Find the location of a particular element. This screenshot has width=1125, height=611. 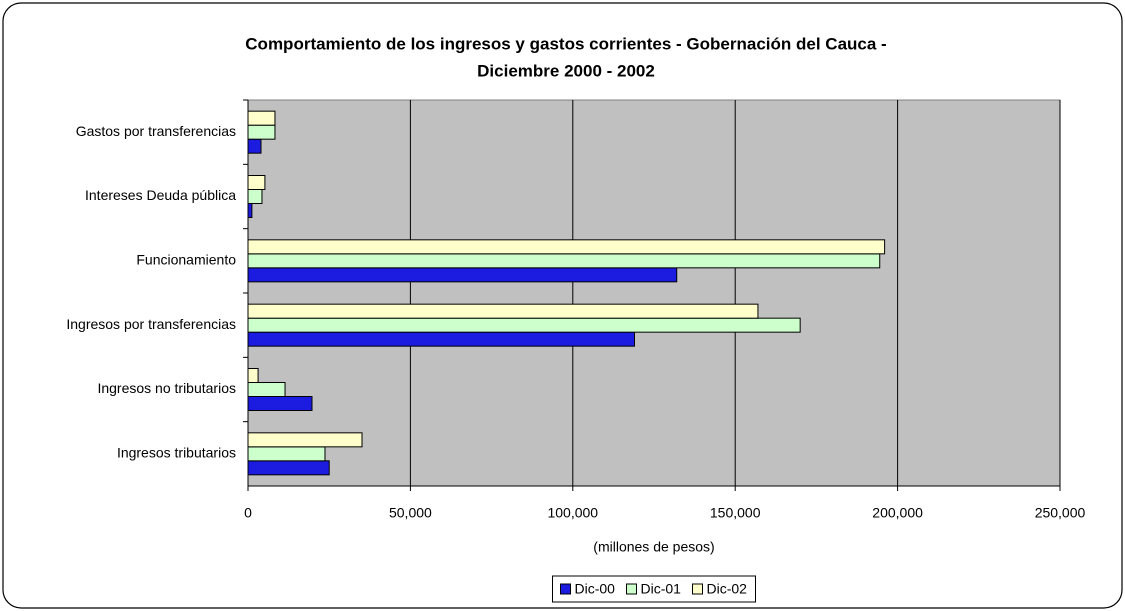

legend-label: Dic-00 is located at coordinates (595, 589).